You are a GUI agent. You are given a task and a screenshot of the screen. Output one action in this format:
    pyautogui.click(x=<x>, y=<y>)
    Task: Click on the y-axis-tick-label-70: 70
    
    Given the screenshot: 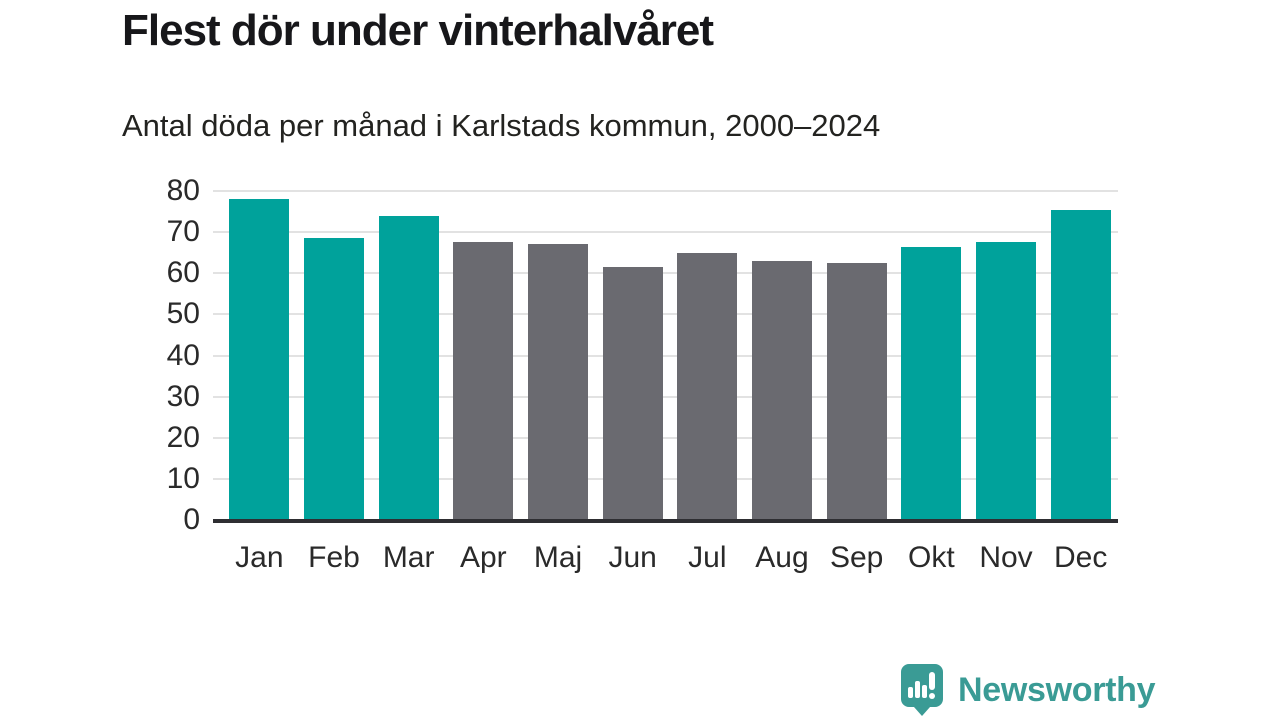 What is the action you would take?
    pyautogui.click(x=183, y=232)
    